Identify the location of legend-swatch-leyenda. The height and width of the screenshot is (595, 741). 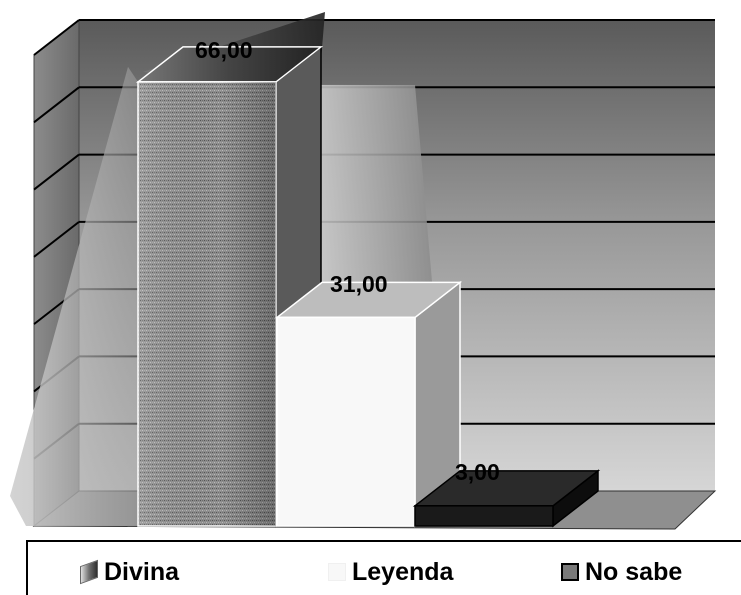
(337, 572).